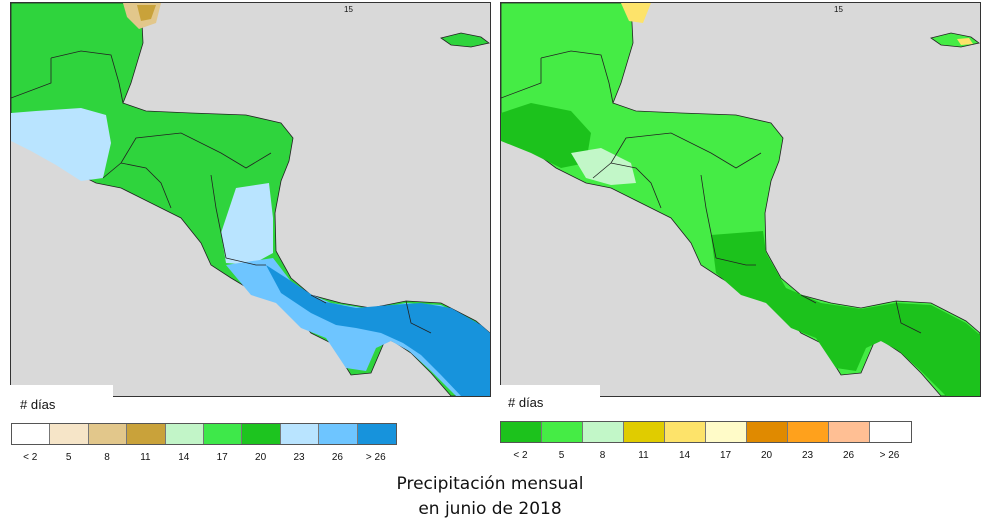  Describe the element at coordinates (705, 456) in the screenshot. I see `right-legend-labels: < 2 5 8 11 14 17 20 23 26 > 26` at that location.